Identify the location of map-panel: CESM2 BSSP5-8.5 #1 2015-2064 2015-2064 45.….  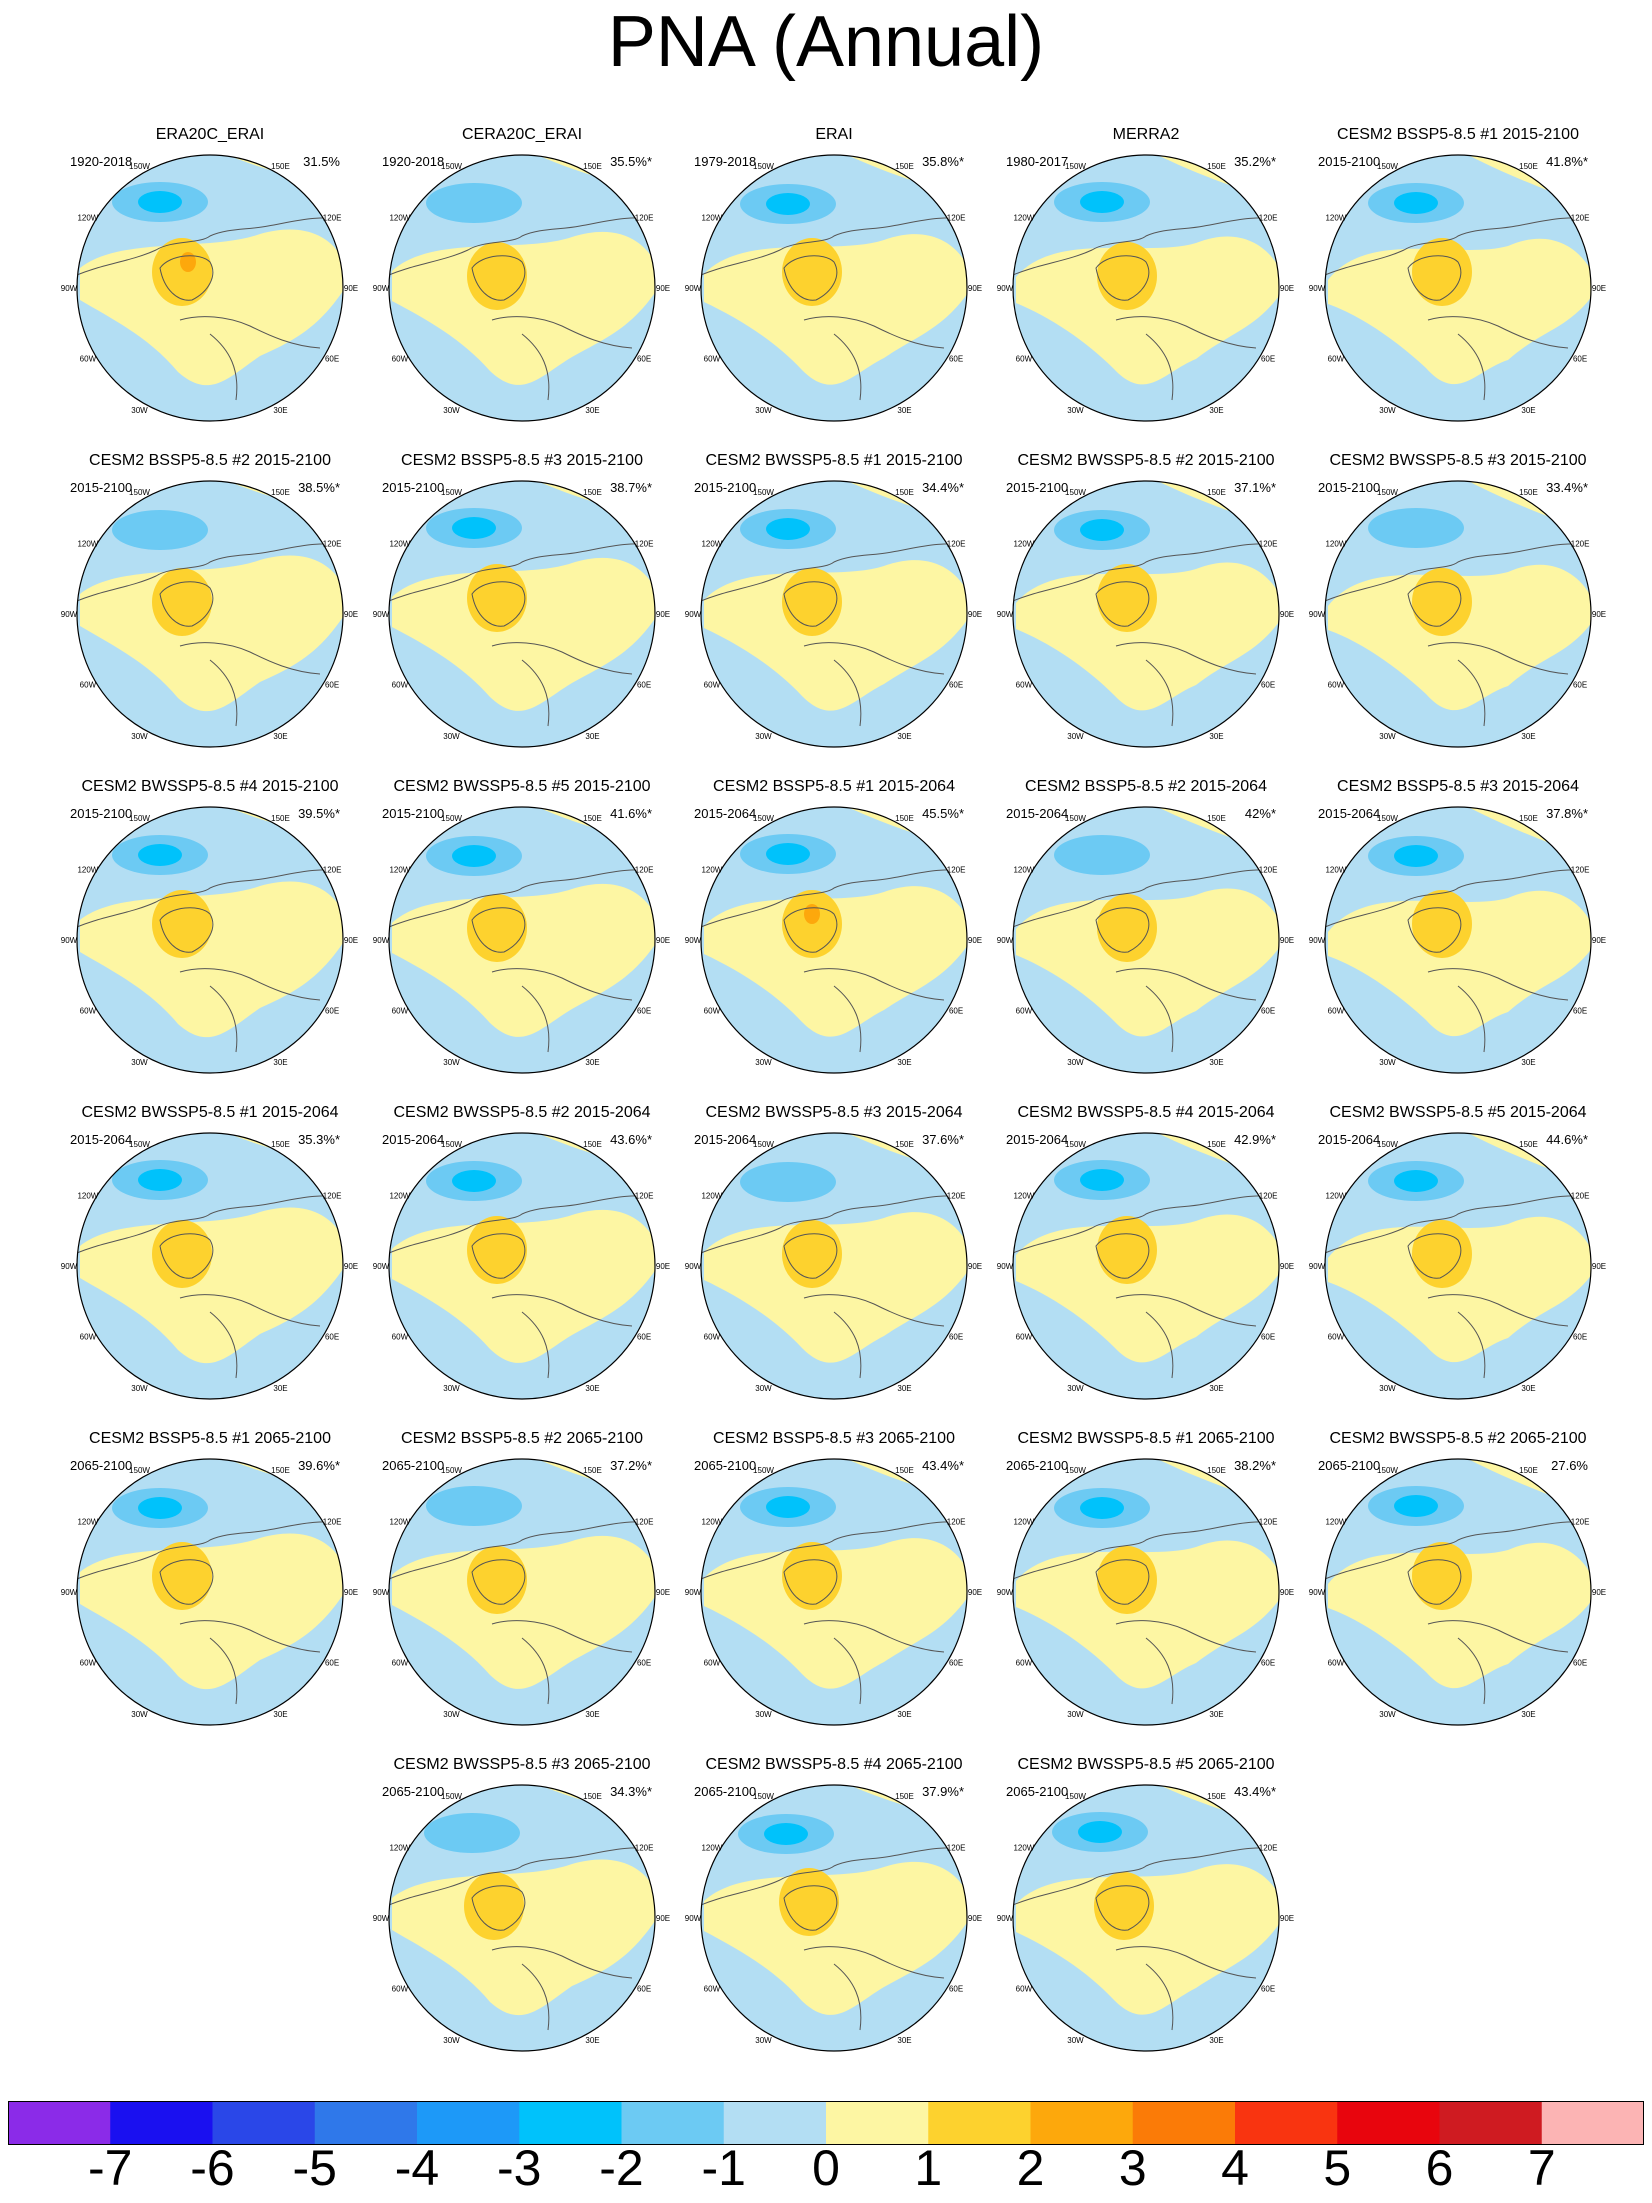
(834, 928).